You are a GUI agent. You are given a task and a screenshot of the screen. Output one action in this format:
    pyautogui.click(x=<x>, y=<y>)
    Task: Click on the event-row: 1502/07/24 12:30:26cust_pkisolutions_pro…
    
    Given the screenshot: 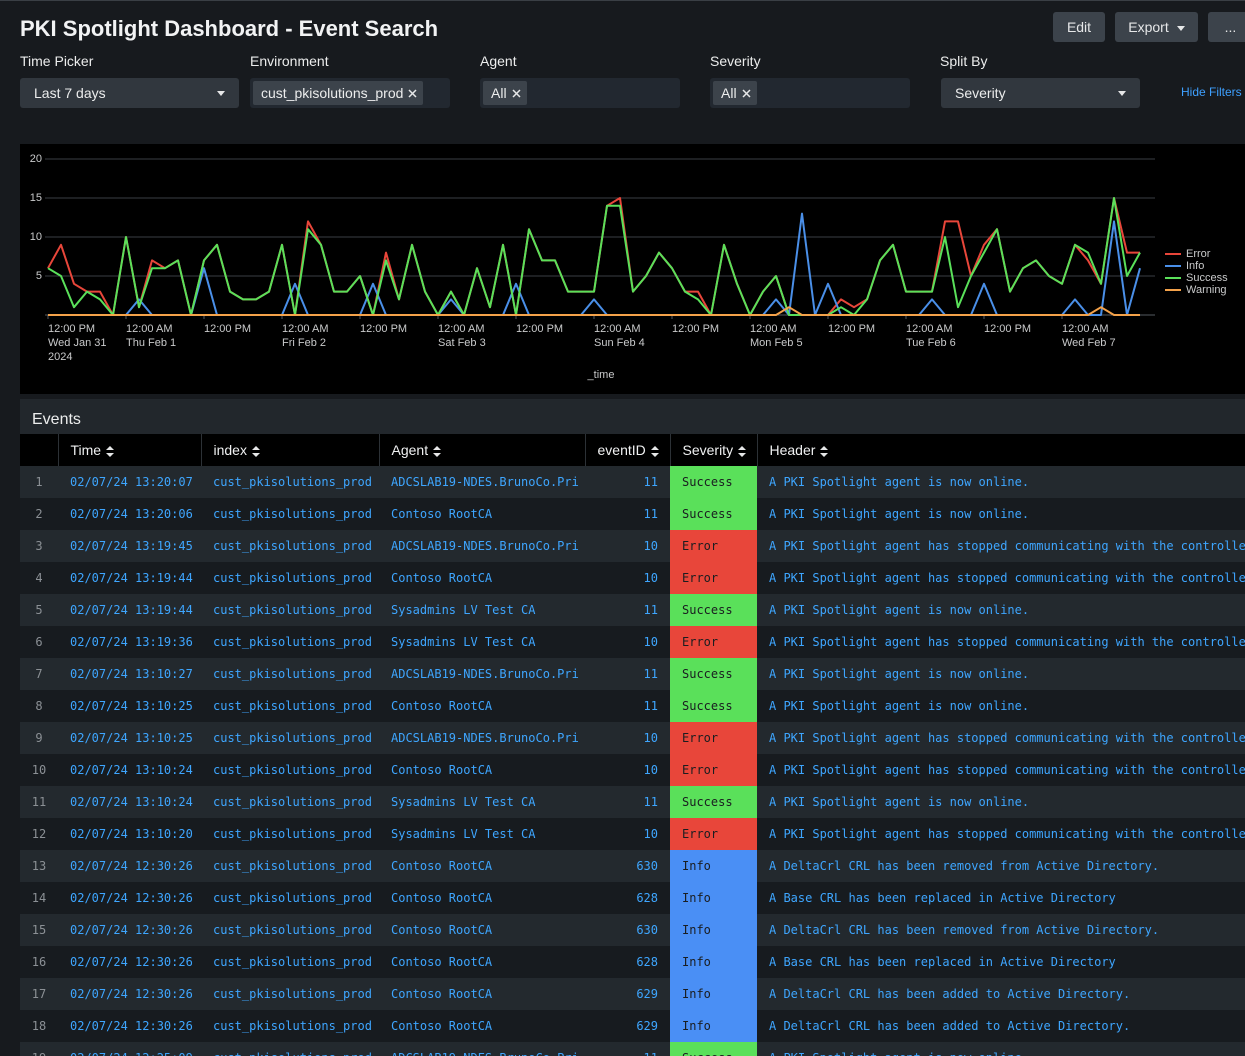 What is the action you would take?
    pyautogui.click(x=632, y=930)
    